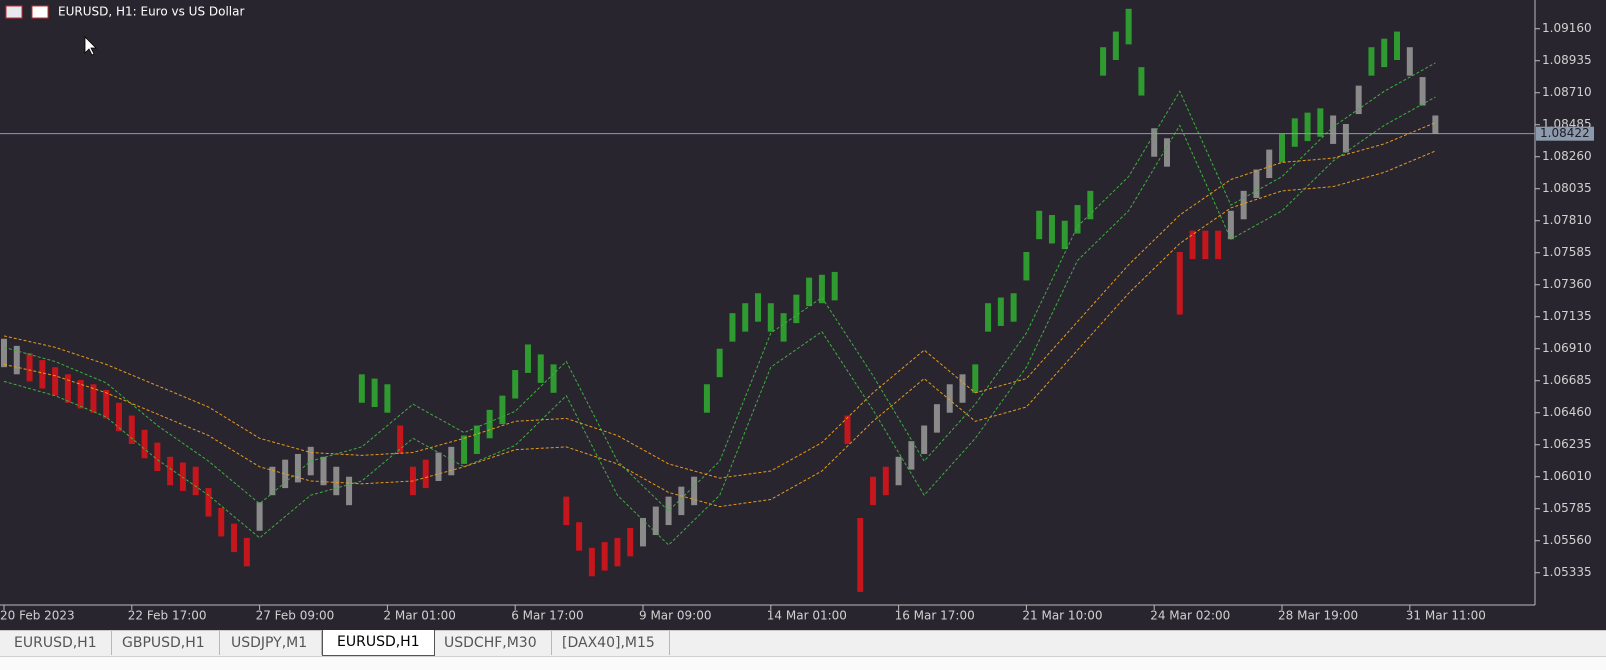  I want to click on chart-tab: [DAX40],M15, so click(609, 643).